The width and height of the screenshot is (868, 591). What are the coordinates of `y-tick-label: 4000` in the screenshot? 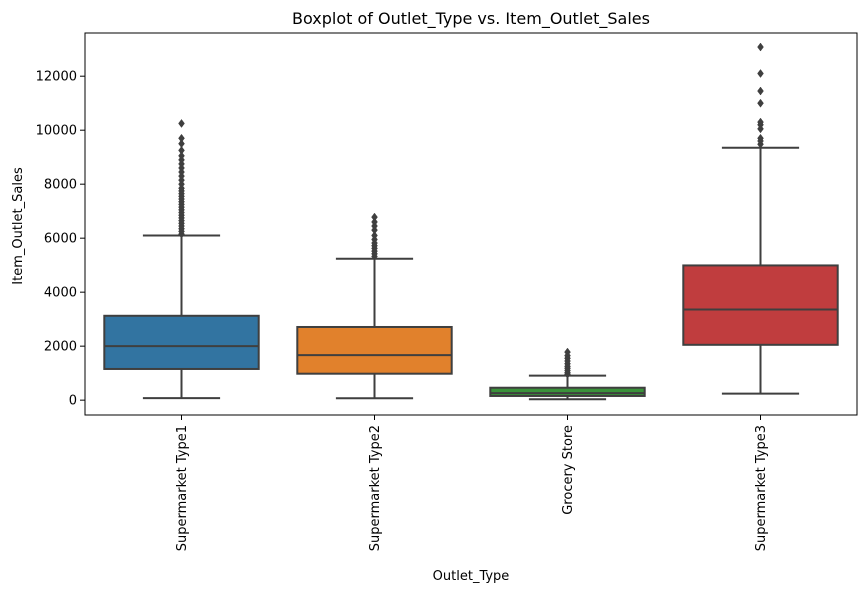 It's located at (60, 293).